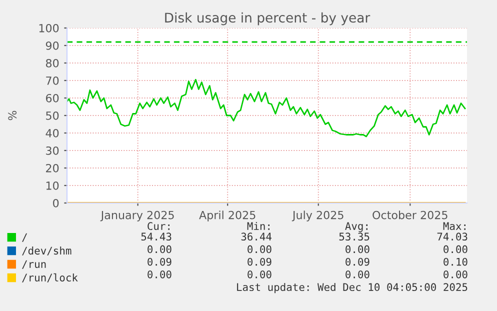  I want to click on text: 74.03, so click(452, 236).